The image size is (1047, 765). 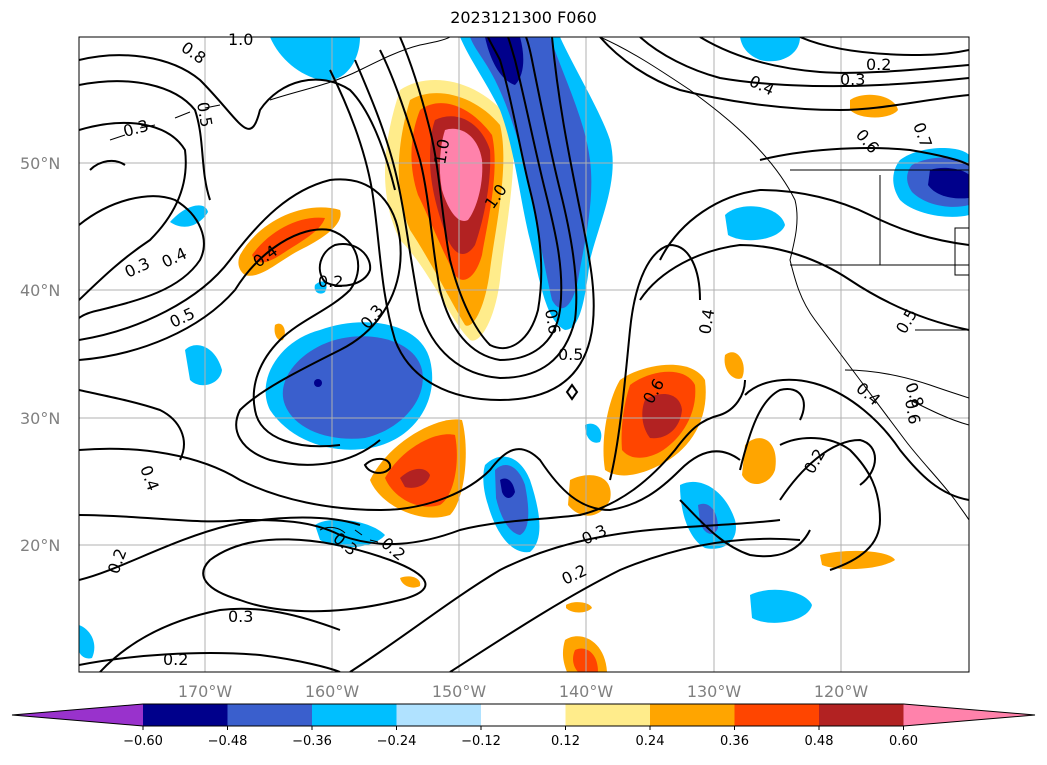 What do you see at coordinates (332, 691) in the screenshot?
I see `lon-label: 160°W` at bounding box center [332, 691].